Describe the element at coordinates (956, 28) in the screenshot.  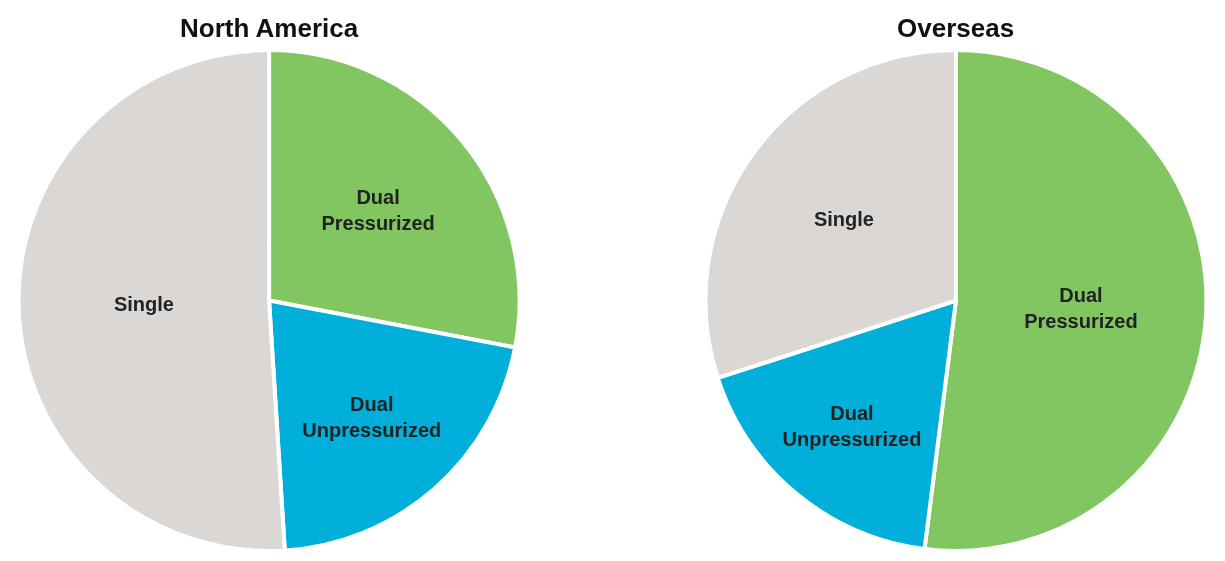
I see `chart-title: Overseas` at that location.